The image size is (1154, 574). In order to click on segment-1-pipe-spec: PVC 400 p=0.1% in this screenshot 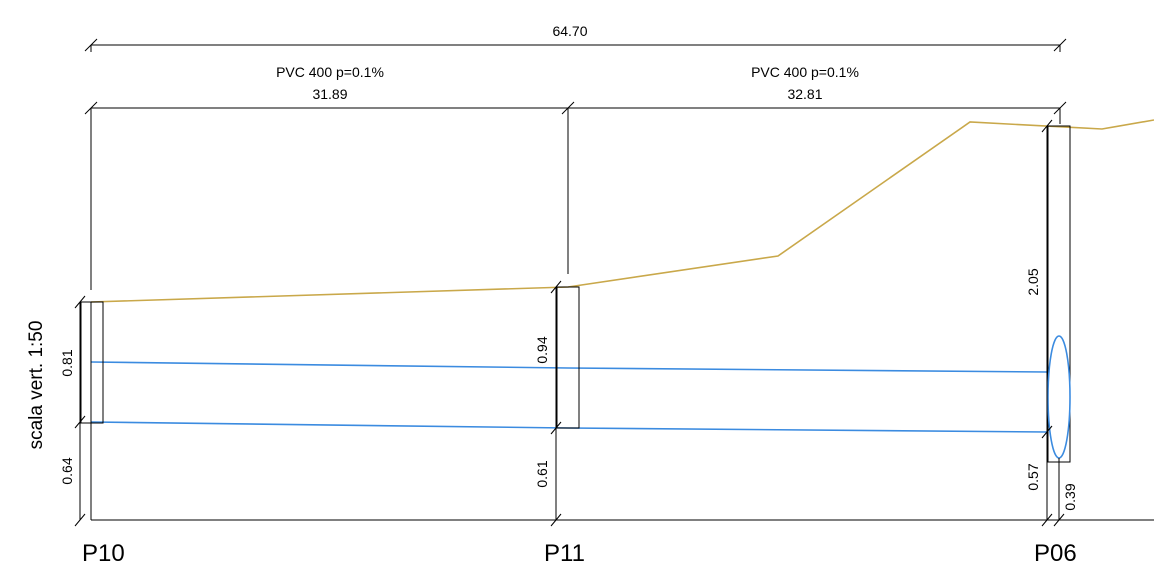, I will do `click(330, 72)`.